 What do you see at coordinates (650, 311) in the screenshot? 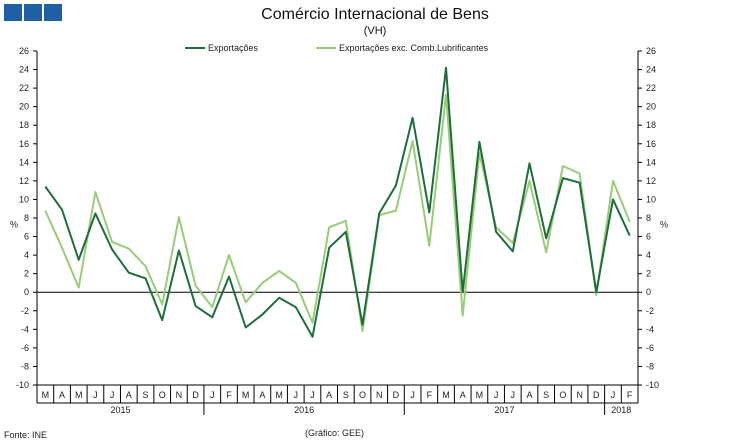
I see `right-y-tick-label: -2` at bounding box center [650, 311].